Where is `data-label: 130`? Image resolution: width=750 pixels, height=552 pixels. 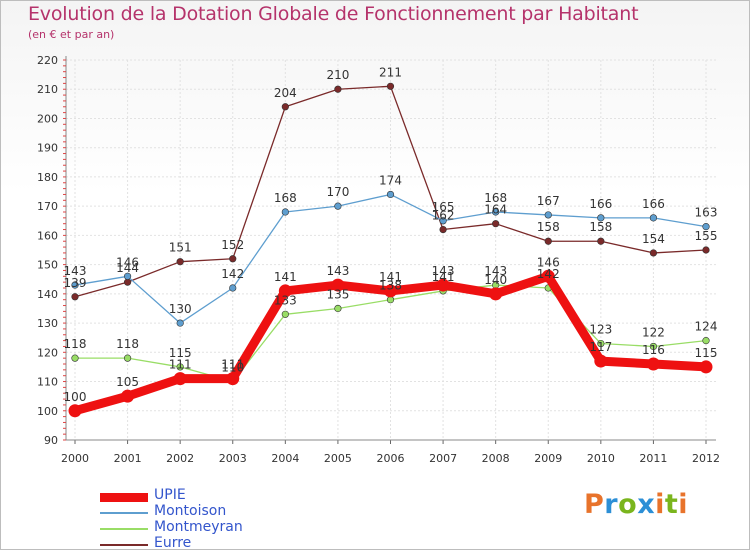 data-label: 130 is located at coordinates (180, 309).